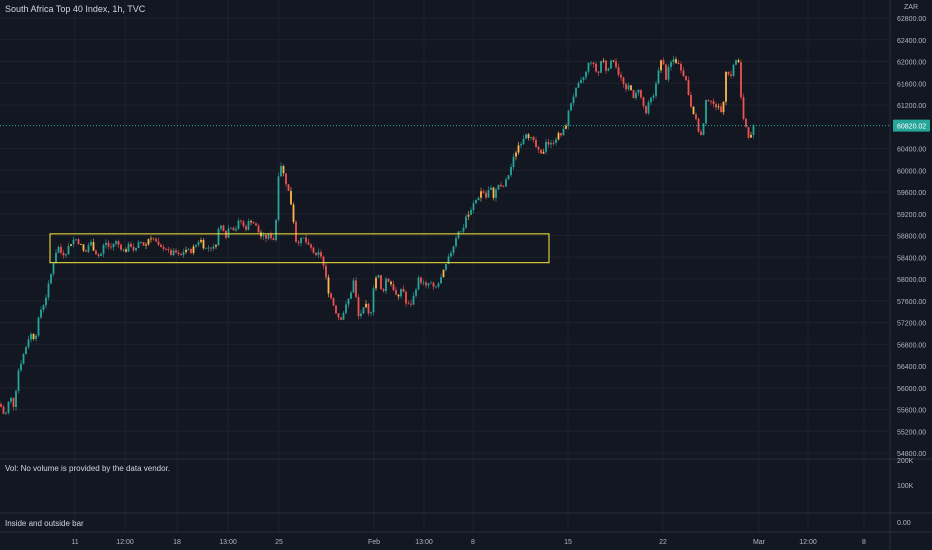 The height and width of the screenshot is (550, 932). What do you see at coordinates (911, 411) in the screenshot?
I see `price-tick-label: 55600.00` at bounding box center [911, 411].